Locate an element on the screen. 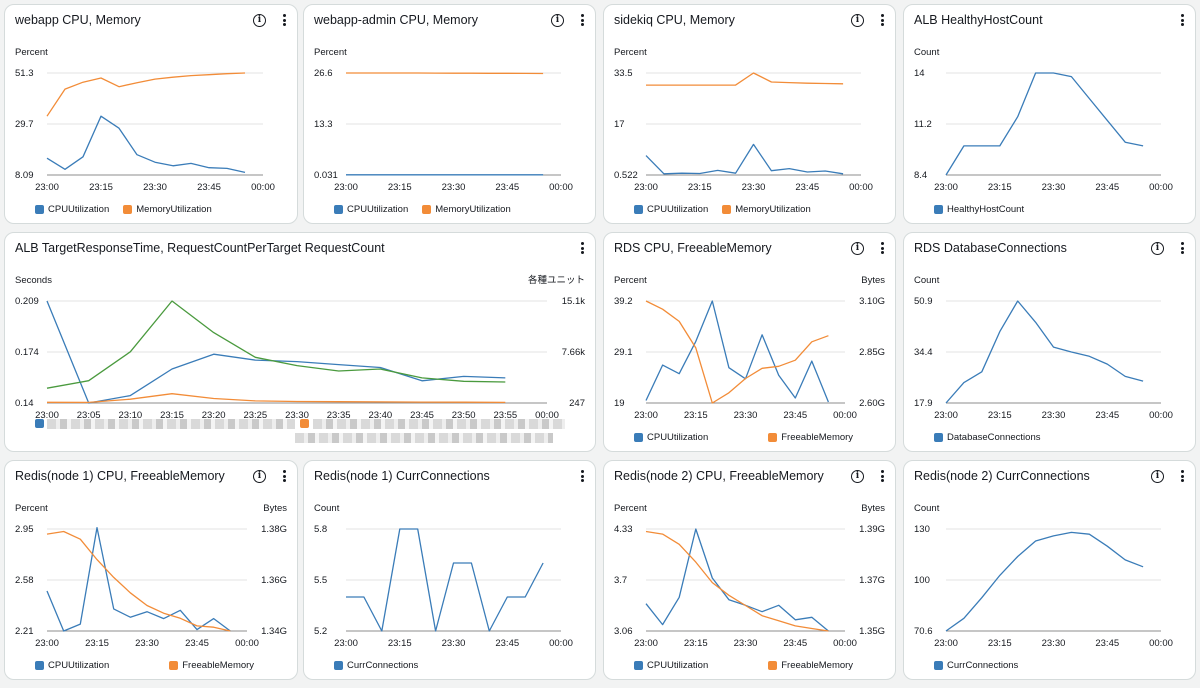  x-tick-label: 23:55 is located at coordinates (505, 415).